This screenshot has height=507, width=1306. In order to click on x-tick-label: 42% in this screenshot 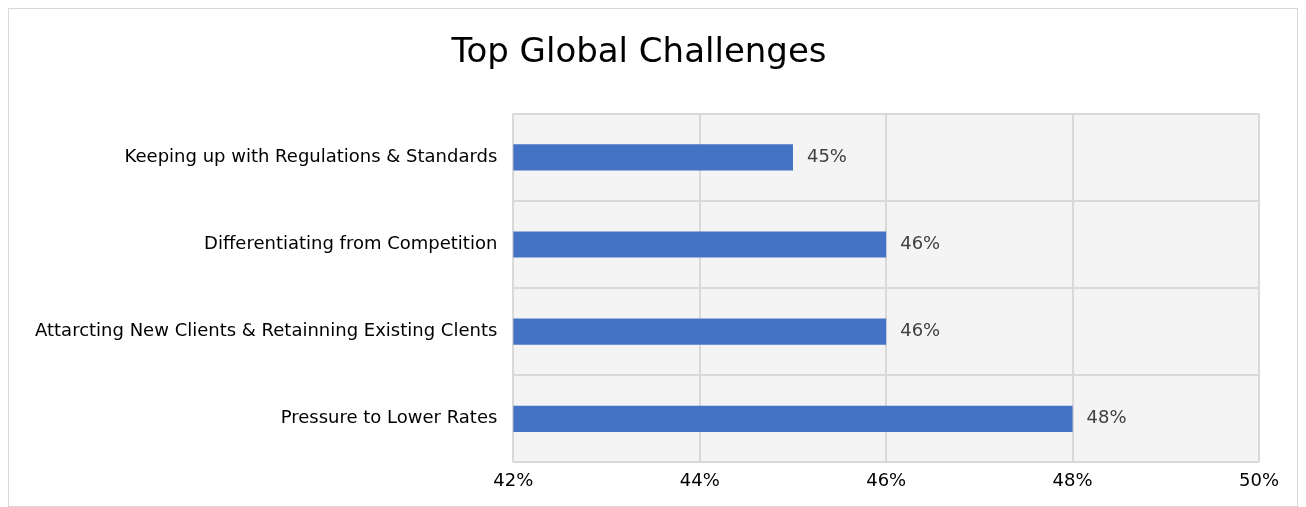, I will do `click(513, 479)`.